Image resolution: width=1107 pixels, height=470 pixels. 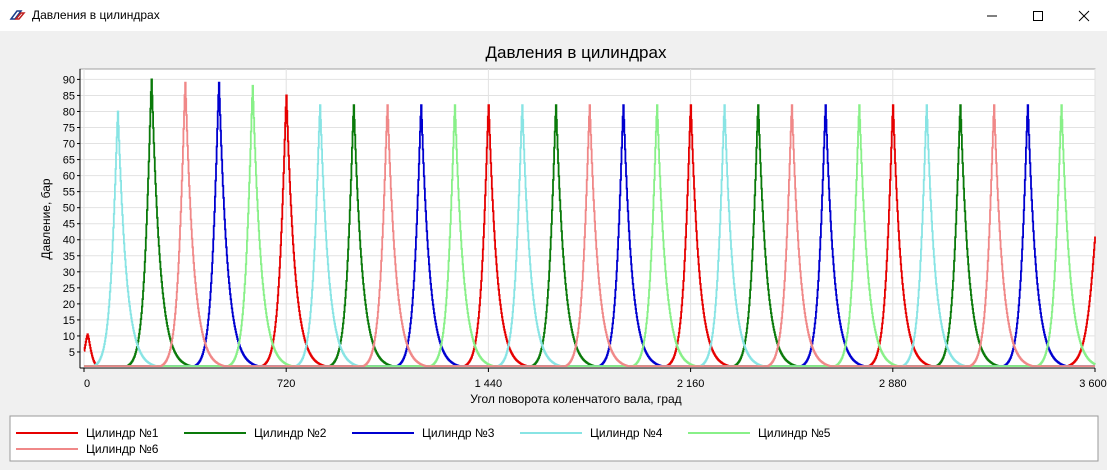 What do you see at coordinates (575, 399) in the screenshot?
I see `x-axis-label: Угол поворота коленчатого вала, град` at bounding box center [575, 399].